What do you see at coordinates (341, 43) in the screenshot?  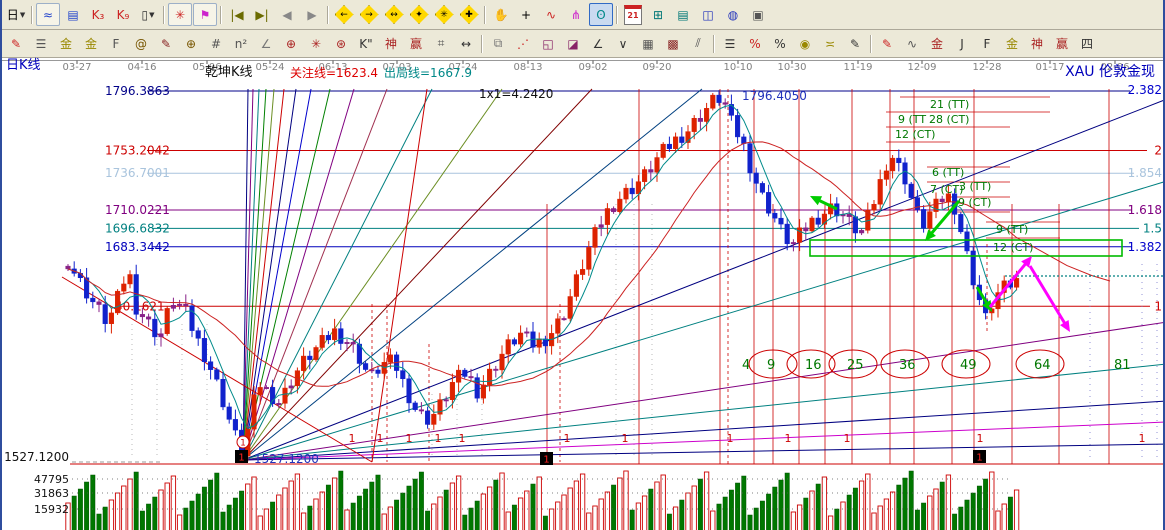 I see `web-wheel-icon: ⊛` at bounding box center [341, 43].